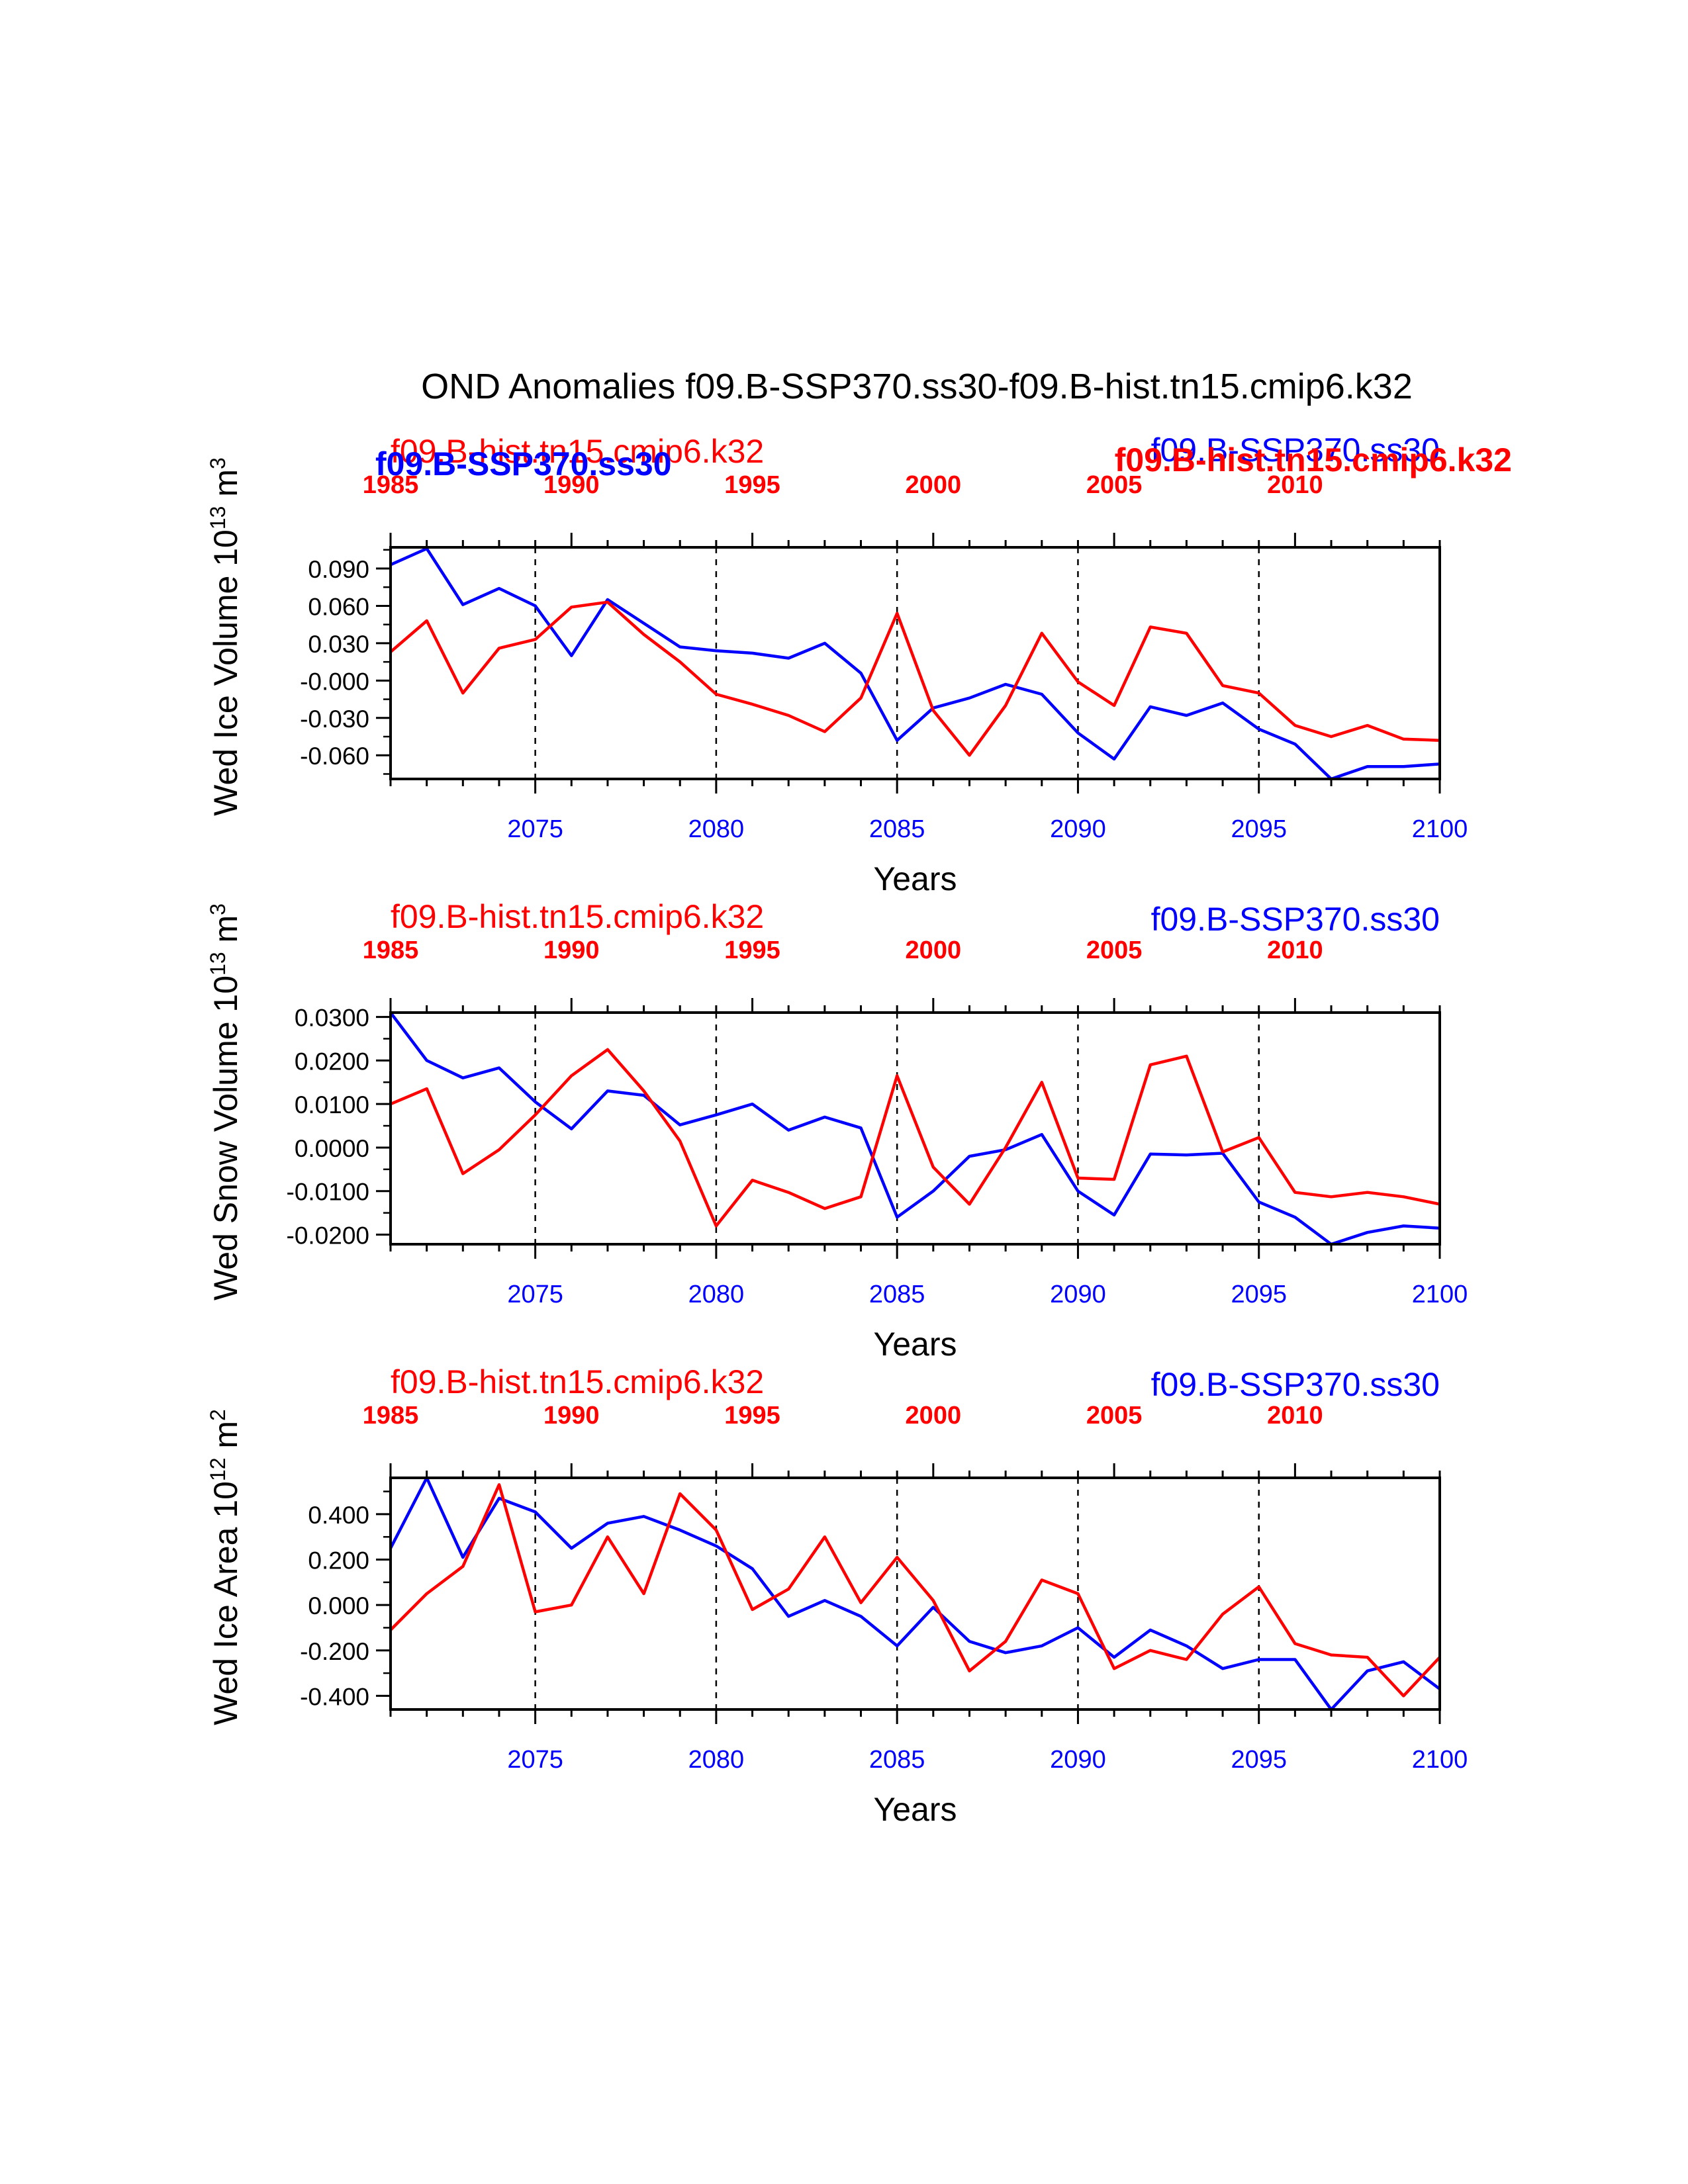  What do you see at coordinates (338, 606) in the screenshot?
I see `y-tick-label: 0.060` at bounding box center [338, 606].